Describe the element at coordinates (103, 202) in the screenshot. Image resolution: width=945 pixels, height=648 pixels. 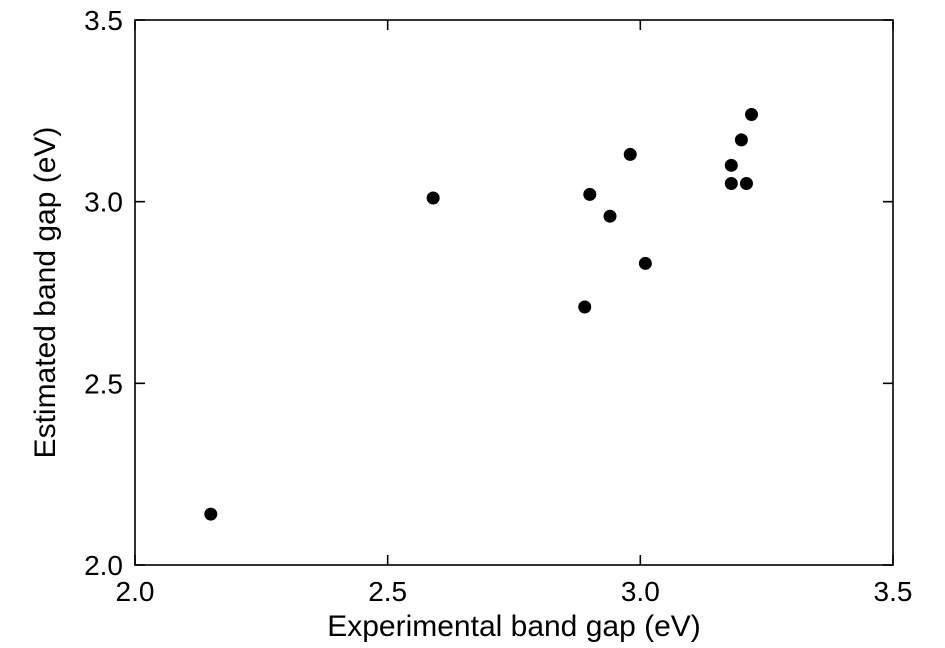
I see `y-tick-label: 3.0` at that location.